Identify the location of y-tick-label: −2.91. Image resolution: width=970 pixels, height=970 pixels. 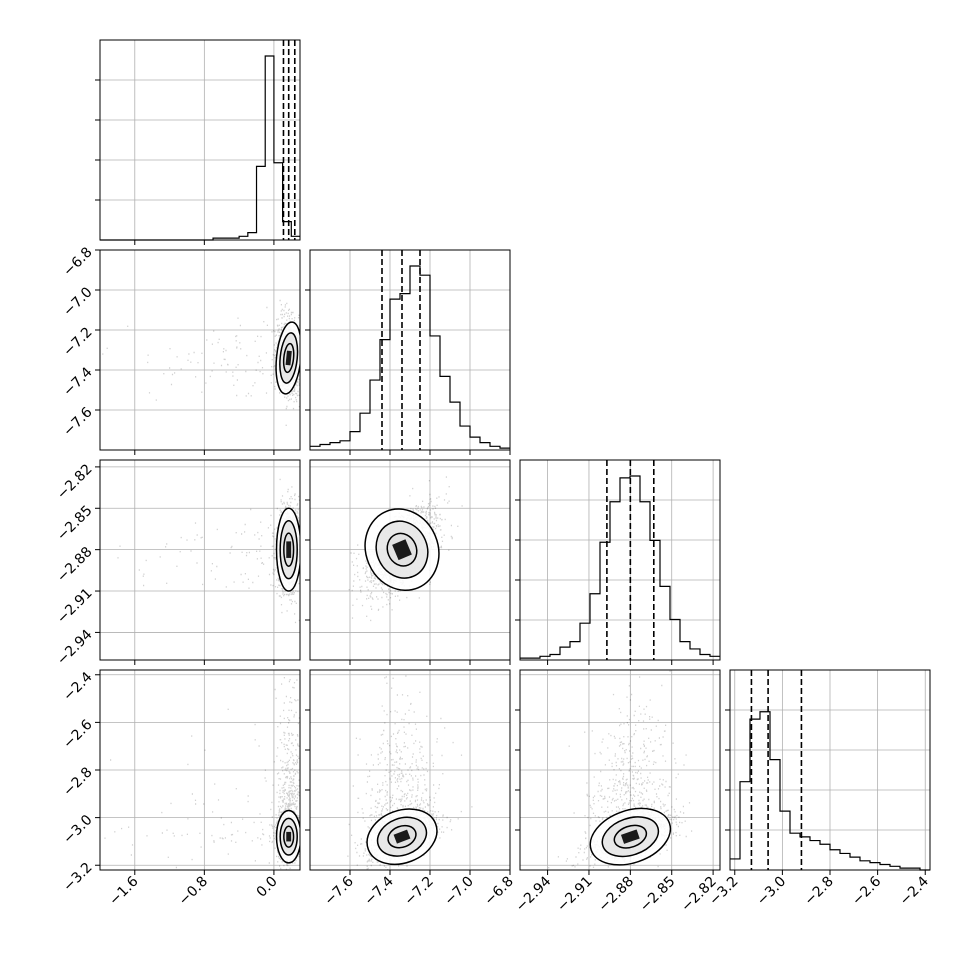
(75, 606).